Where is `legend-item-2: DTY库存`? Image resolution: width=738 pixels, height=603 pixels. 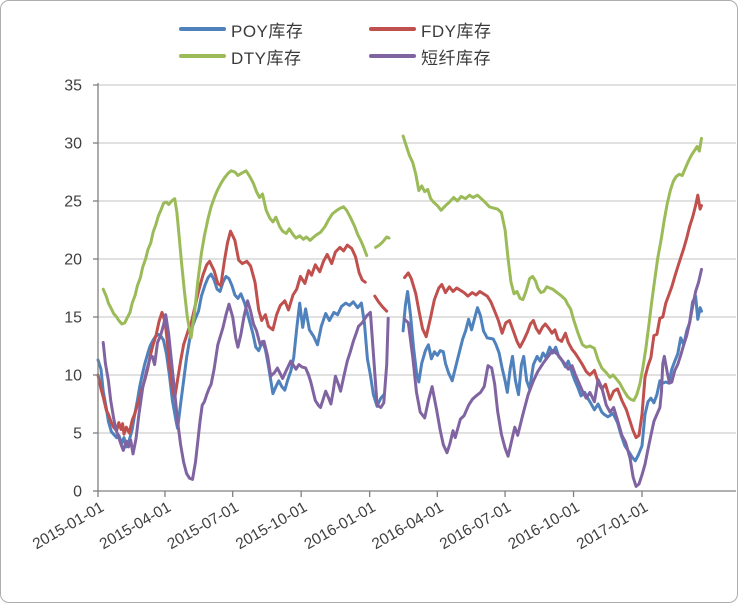
legend-item-2: DTY库存 is located at coordinates (274, 56).